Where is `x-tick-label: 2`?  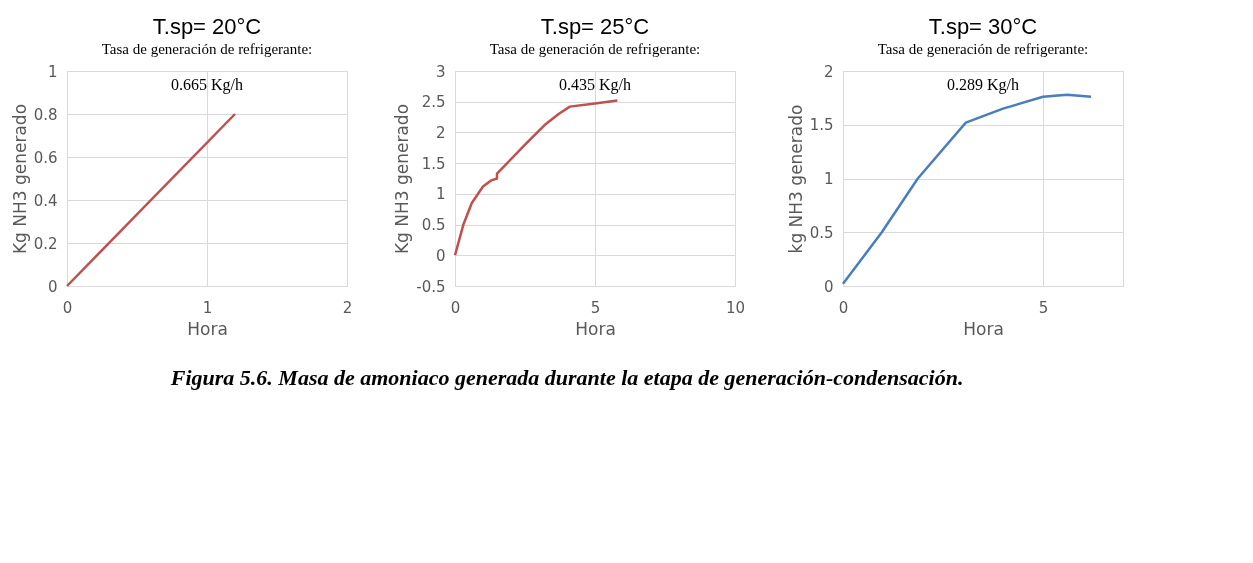
x-tick-label: 2 is located at coordinates (347, 307).